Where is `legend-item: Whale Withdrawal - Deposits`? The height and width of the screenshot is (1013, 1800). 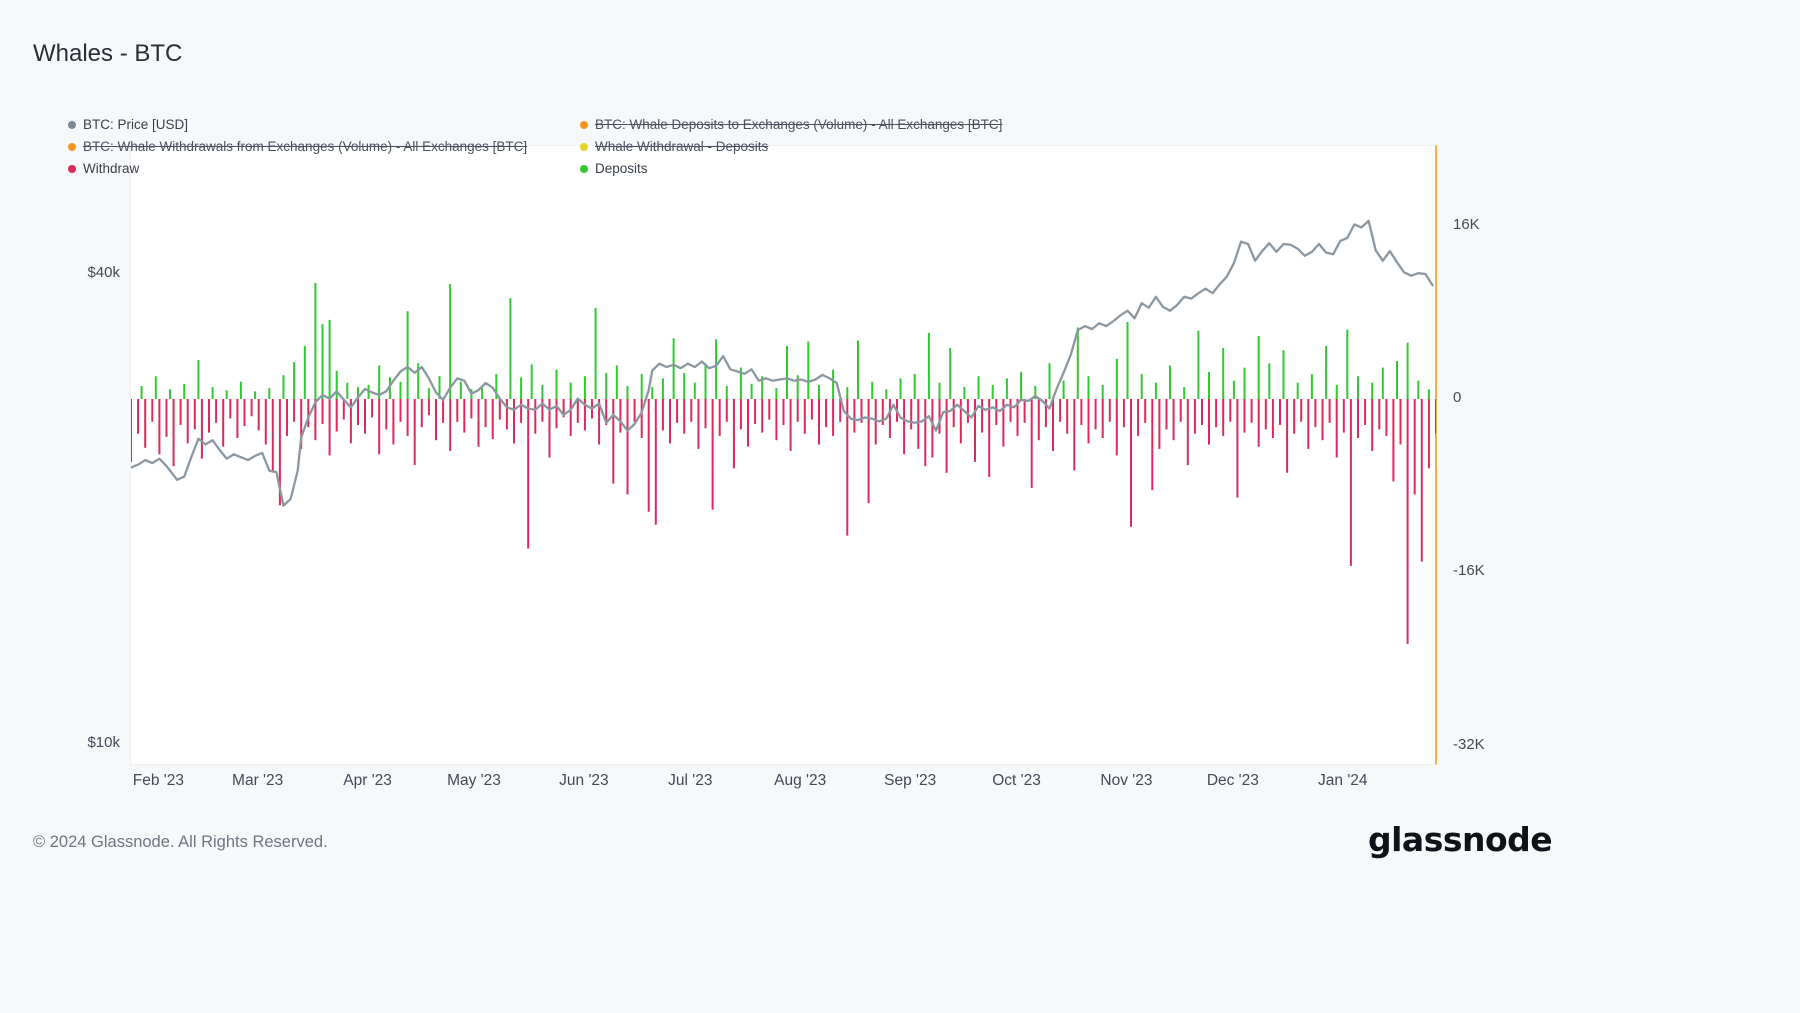
legend-item: Whale Withdrawal - Deposits is located at coordinates (791, 146).